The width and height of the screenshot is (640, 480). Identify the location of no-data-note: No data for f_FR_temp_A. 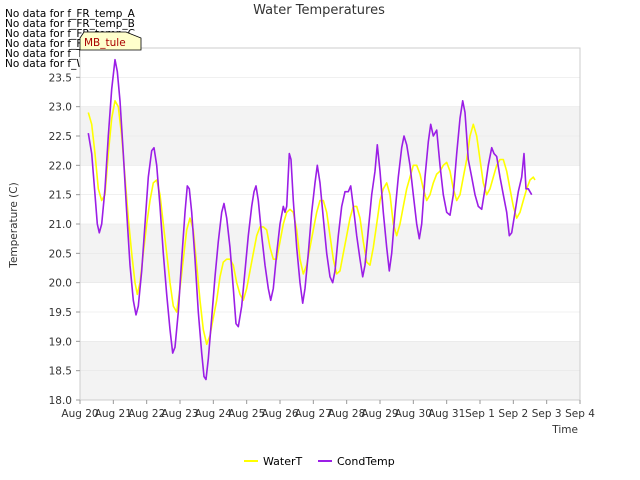
(70, 14).